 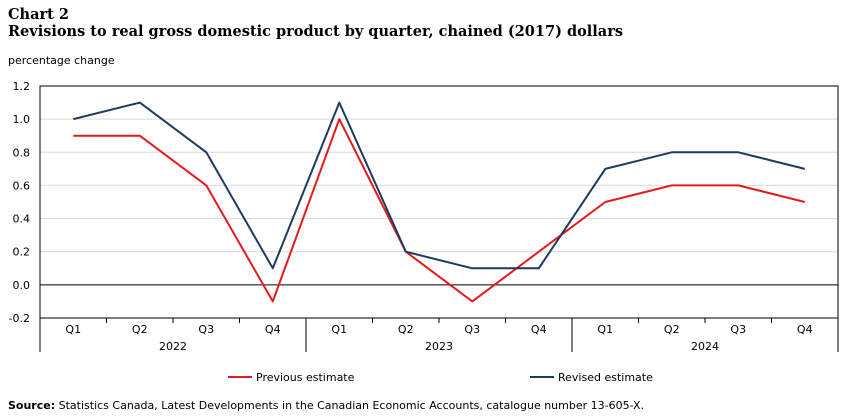 I want to click on y-tick-label: 0.2, so click(x=22, y=252).